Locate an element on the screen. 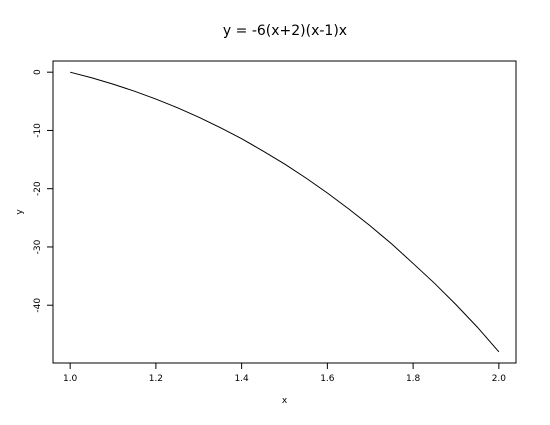 The image size is (550, 425). x-axis: 1.0 1.2 1.4 1.6 1.8 2.0 is located at coordinates (285, 373).